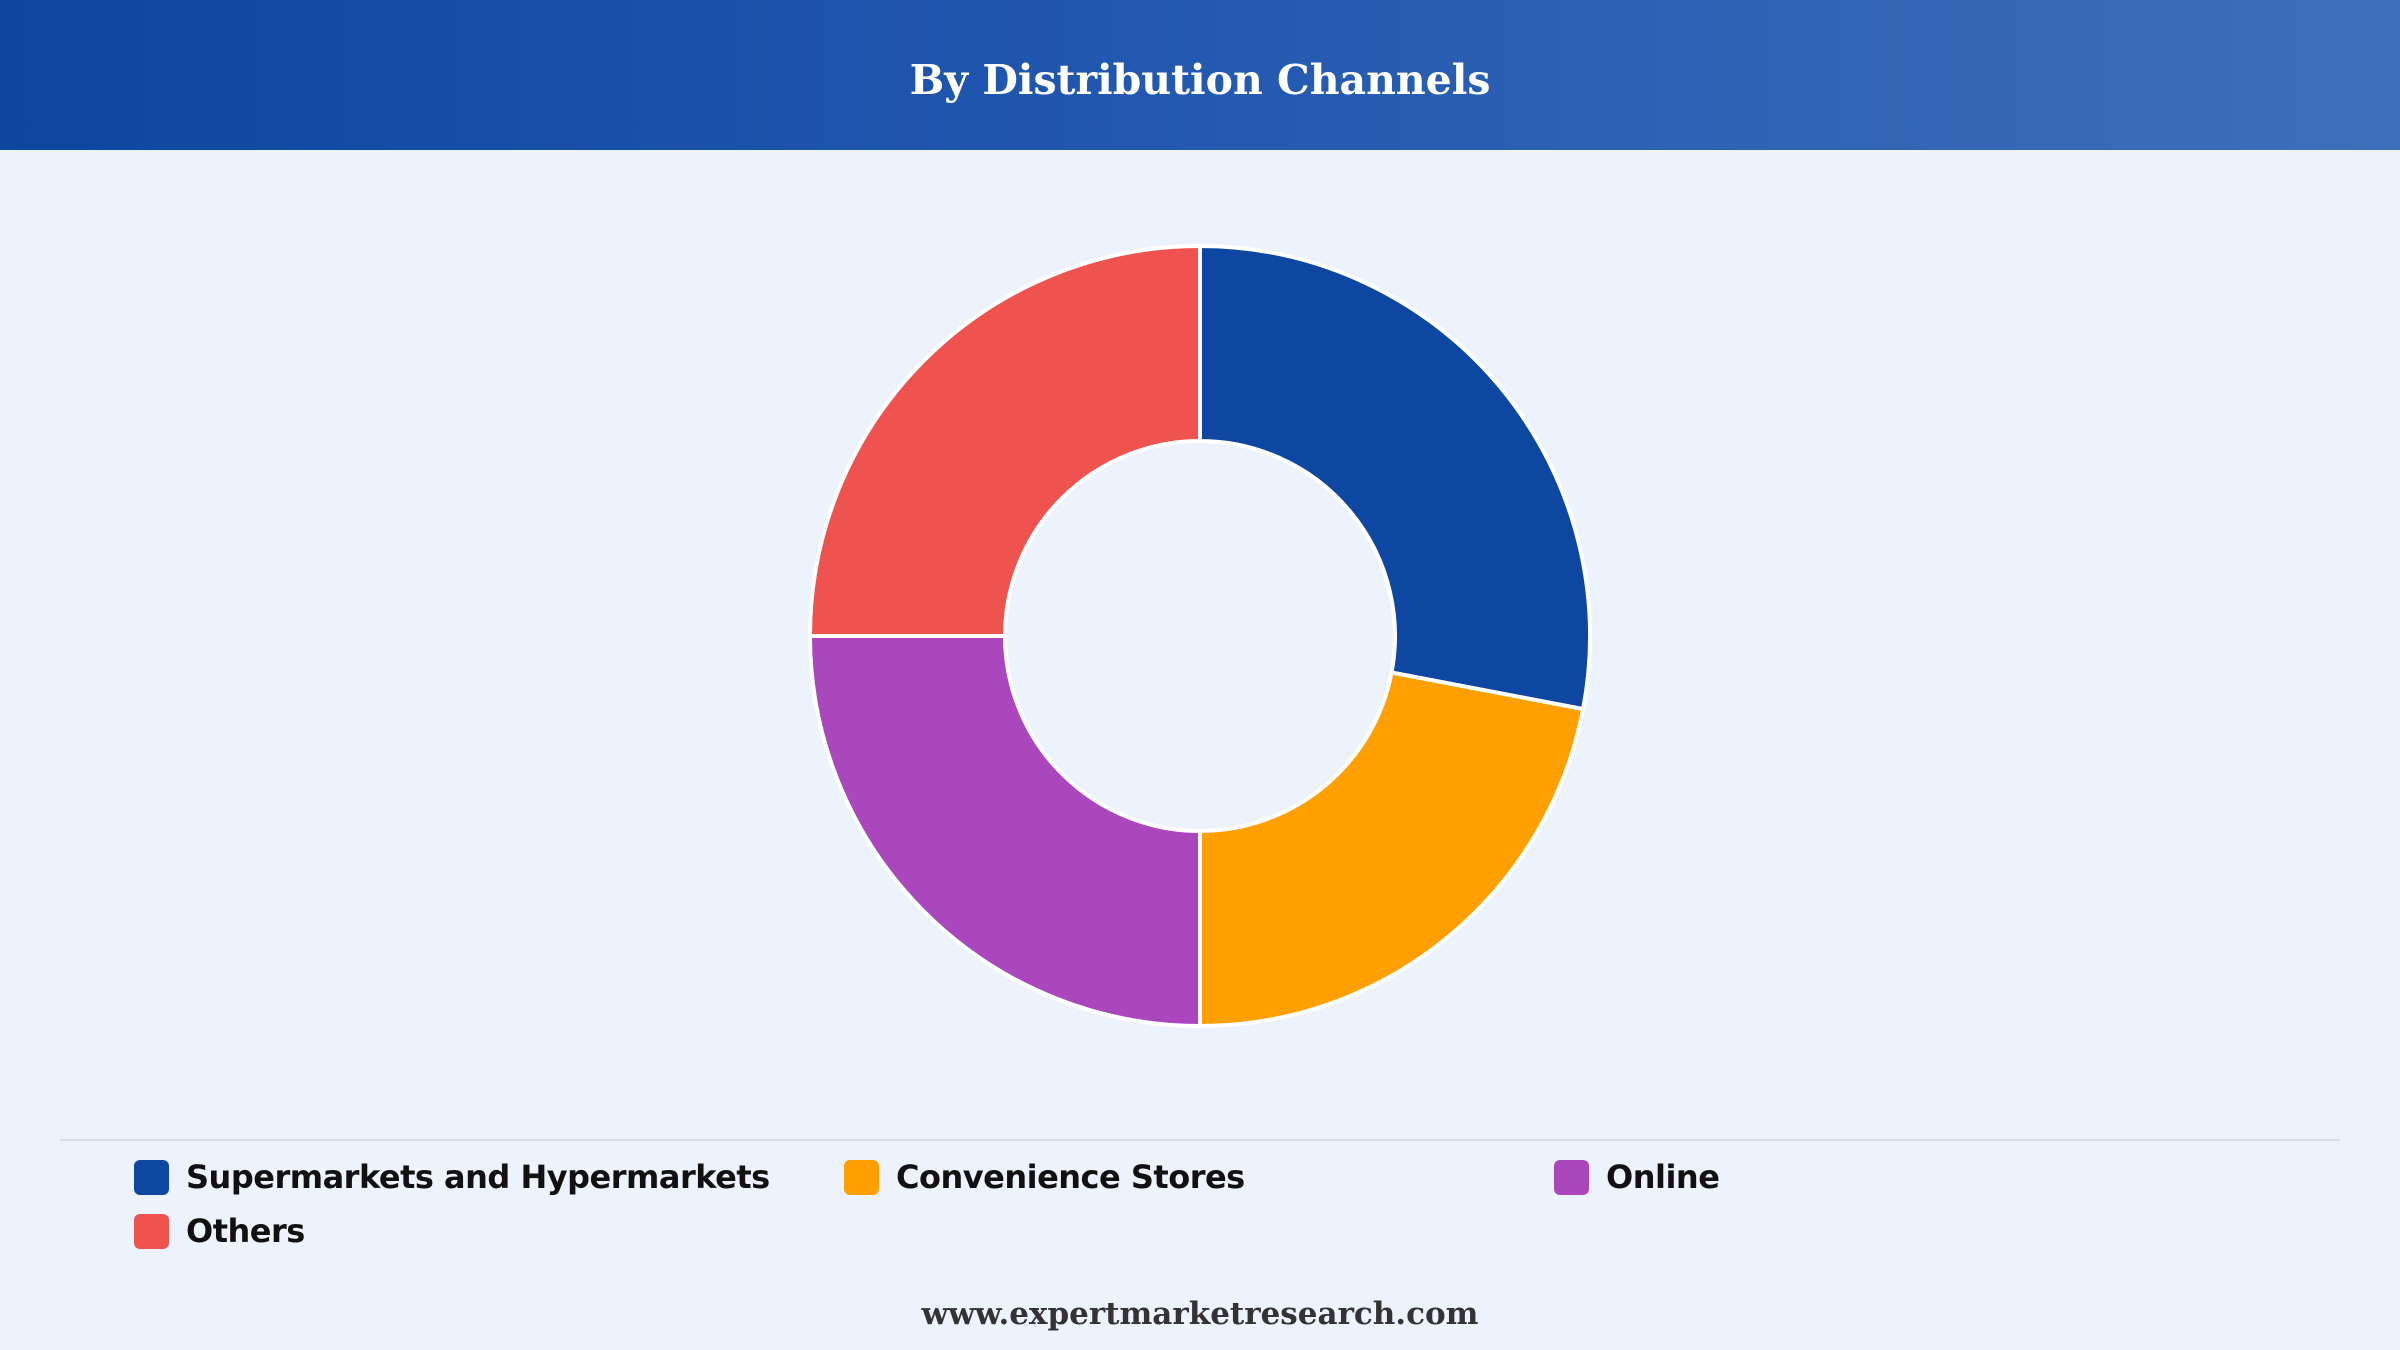  I want to click on donut-slice-convenience-stores, so click(1392, 849).